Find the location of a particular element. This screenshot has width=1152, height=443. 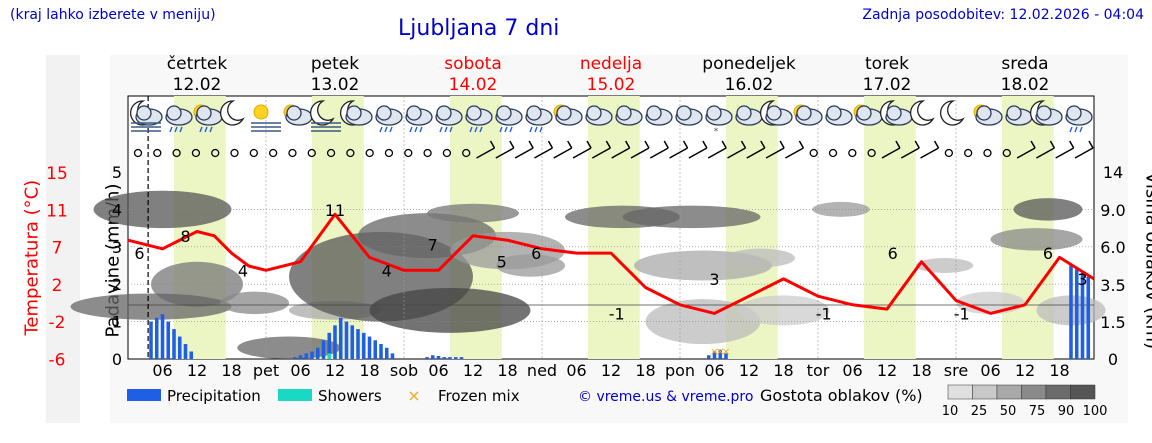

temperature-label: -1 is located at coordinates (824, 313).